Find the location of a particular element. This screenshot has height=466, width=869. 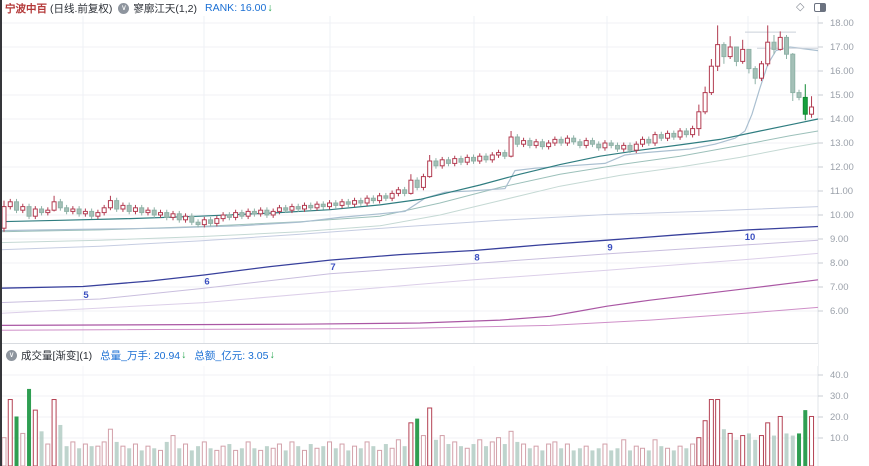

panel-layout-icon is located at coordinates (820, 7).